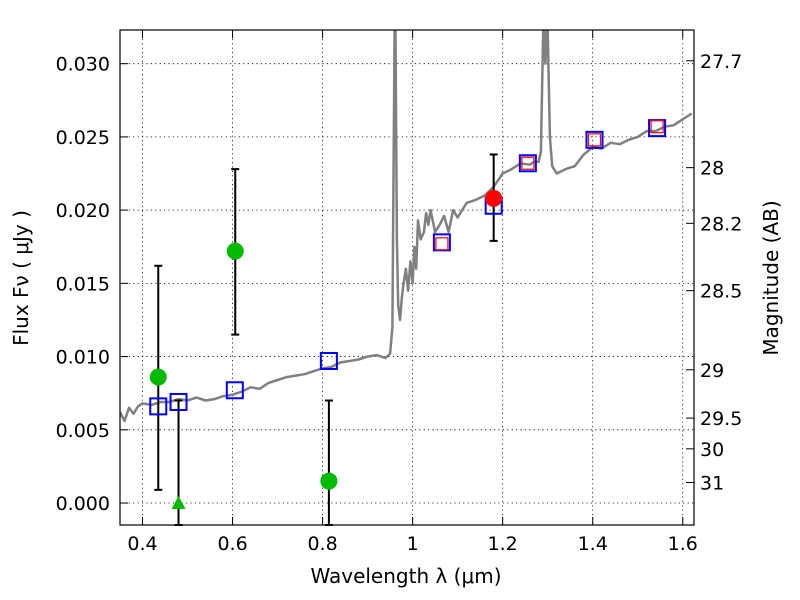 Image resolution: width=800 pixels, height=600 pixels. What do you see at coordinates (178, 503) in the screenshot?
I see `upper-limit-triangle-marker` at bounding box center [178, 503].